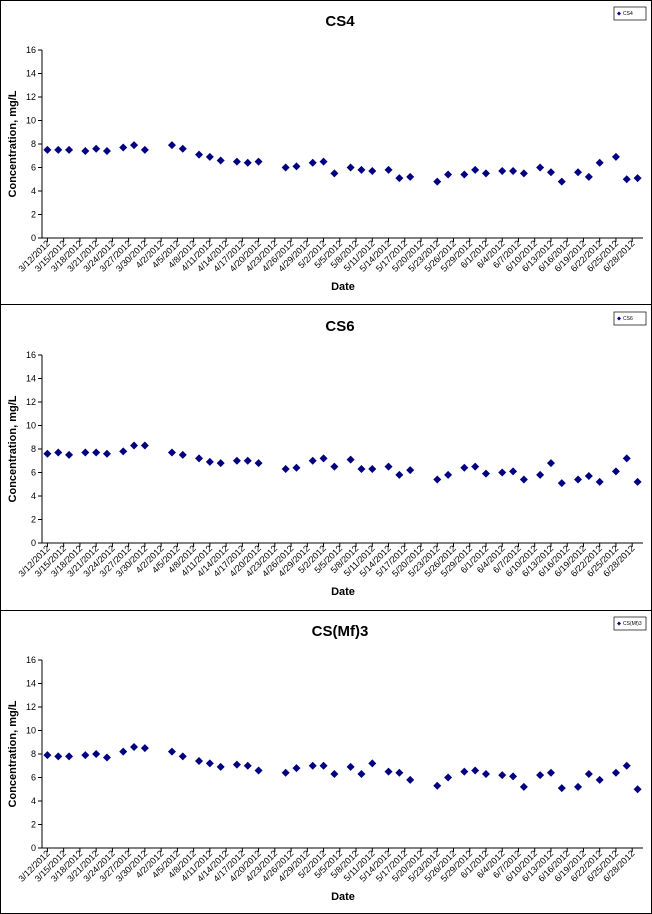  I want to click on legend-label: CS4, so click(628, 14).